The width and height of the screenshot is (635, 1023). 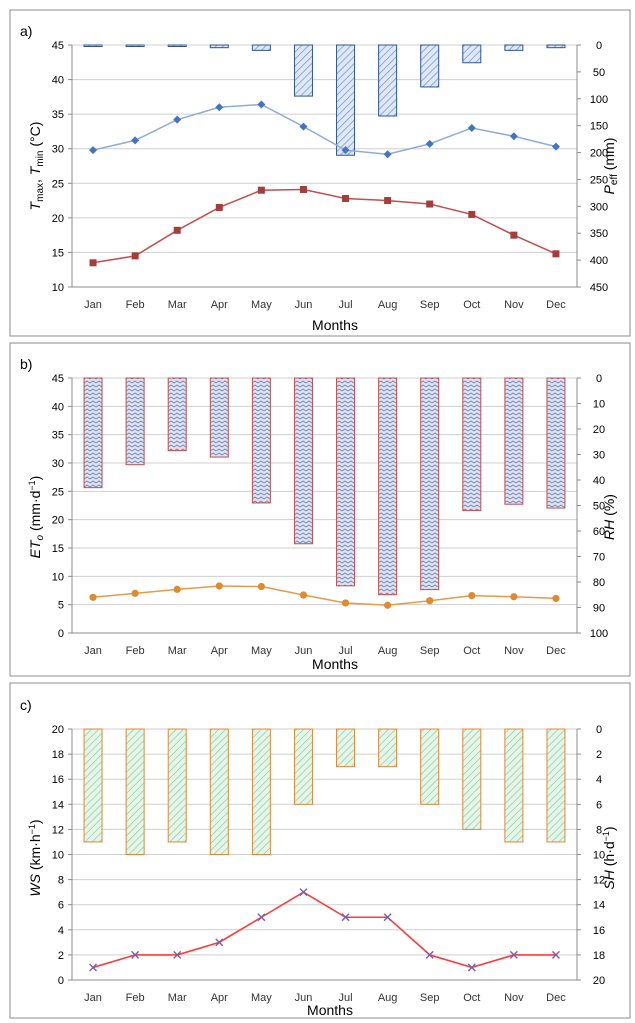 What do you see at coordinates (58, 856) in the screenshot?
I see `y-left-tick-label: 10` at bounding box center [58, 856].